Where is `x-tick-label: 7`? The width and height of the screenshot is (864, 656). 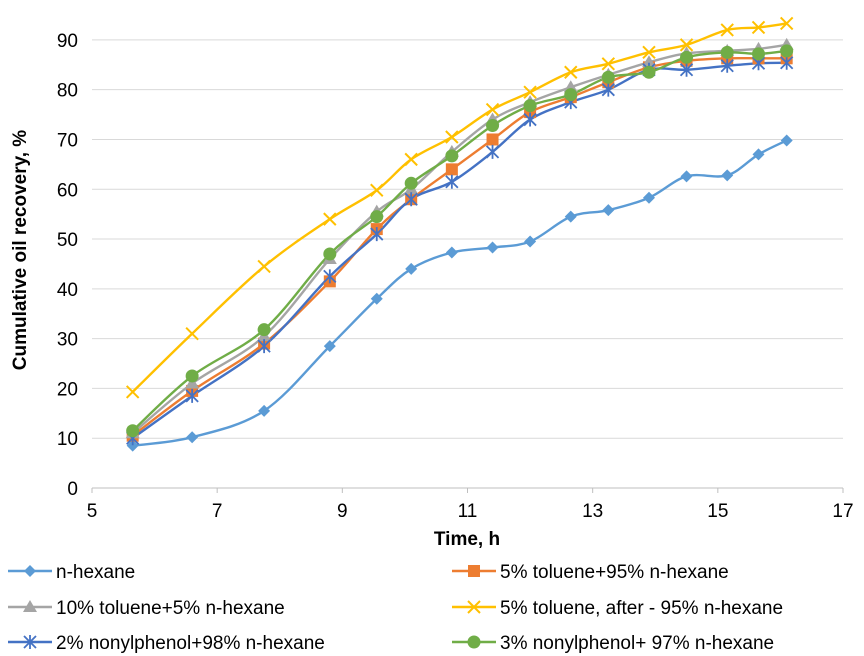 x-tick-label: 7 is located at coordinates (217, 511).